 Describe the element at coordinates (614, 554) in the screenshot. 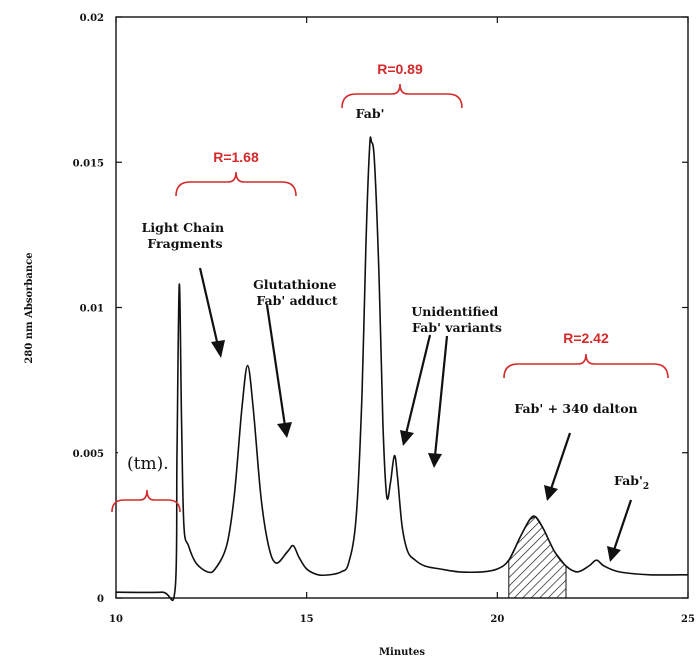

I see `arrow-fab2-head` at that location.